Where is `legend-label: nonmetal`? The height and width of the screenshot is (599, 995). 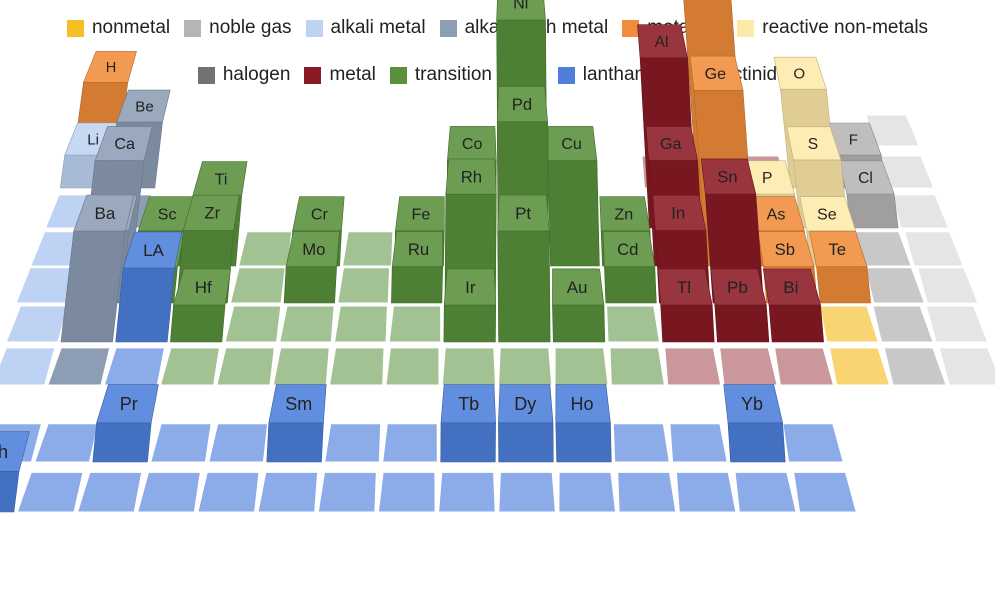
legend-label: nonmetal is located at coordinates (131, 27).